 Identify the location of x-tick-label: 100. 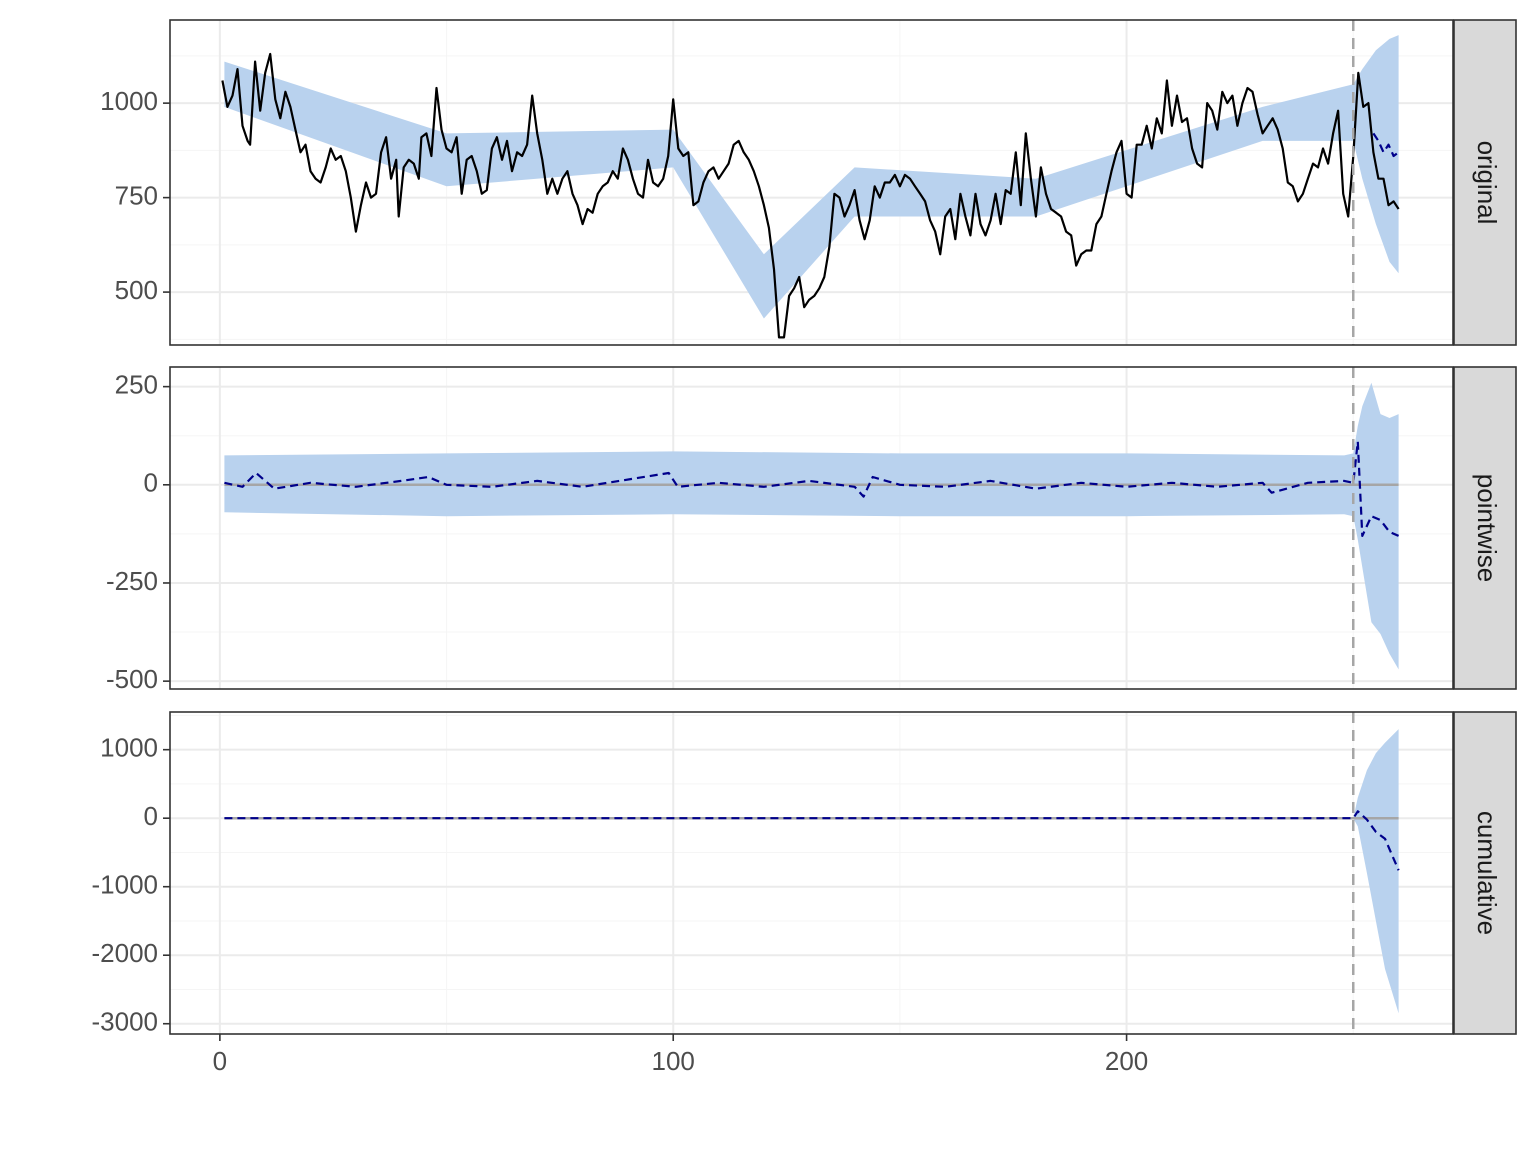
(673, 1061).